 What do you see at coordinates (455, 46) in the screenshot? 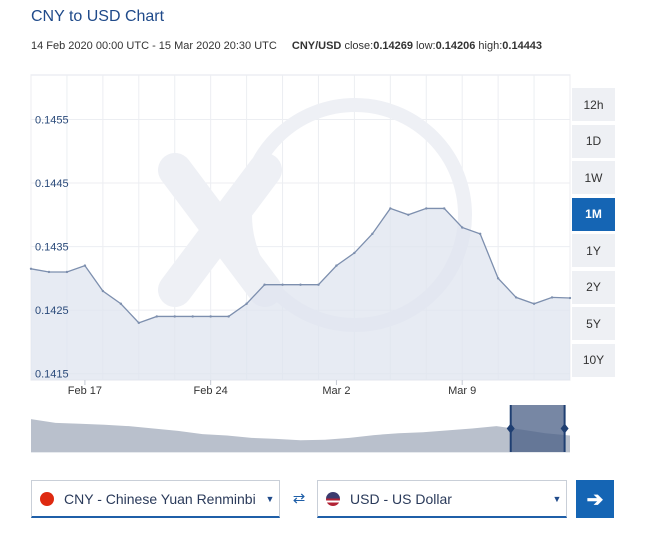
I see `low-value: 0.14206` at bounding box center [455, 46].